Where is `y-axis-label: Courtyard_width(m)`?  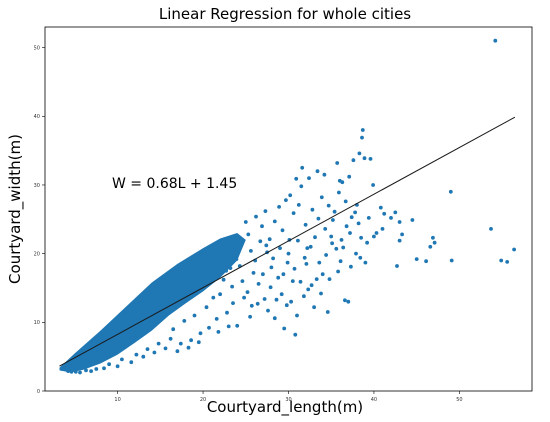 y-axis-label: Courtyard_width(m) is located at coordinates (15, 209).